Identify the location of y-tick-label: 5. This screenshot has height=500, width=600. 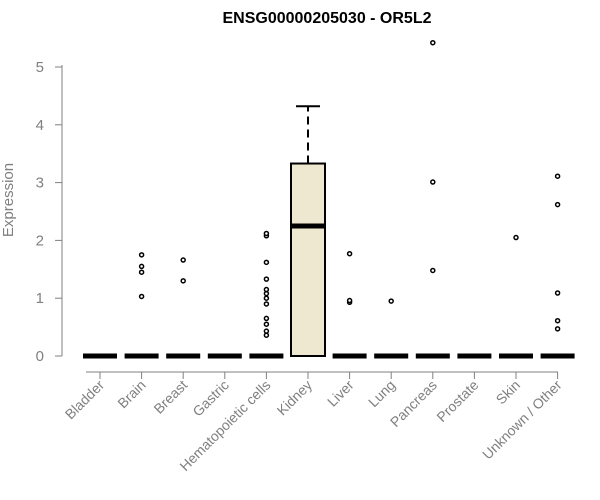
(40, 67).